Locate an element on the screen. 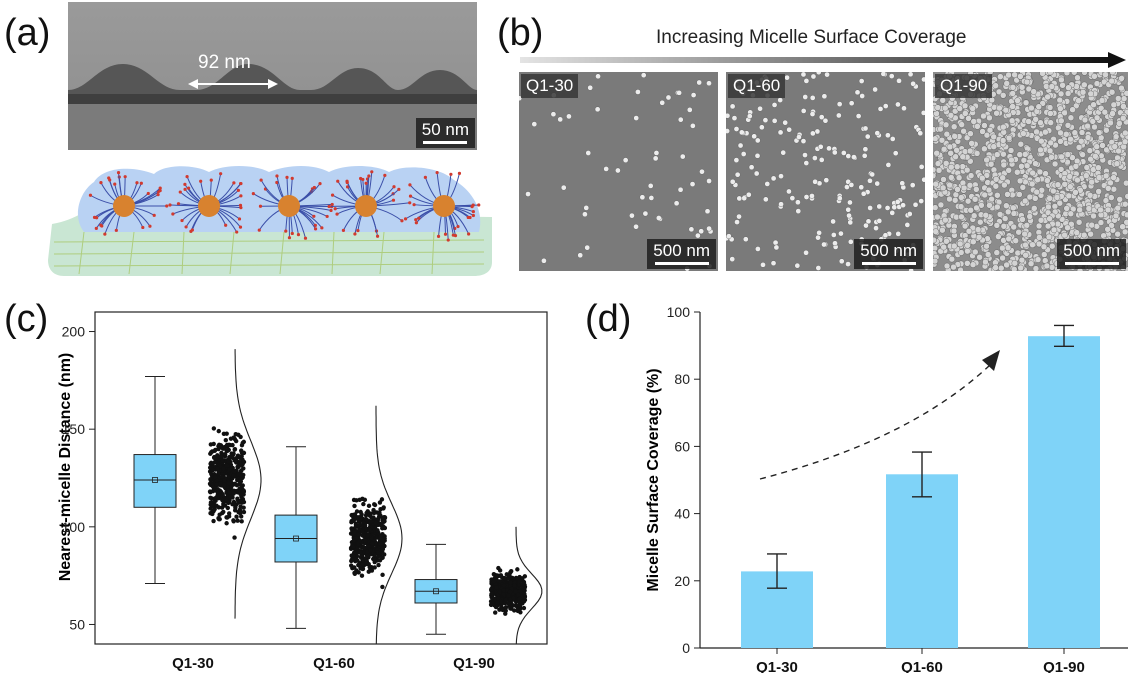 The image size is (1128, 673). distance-arrow is located at coordinates (233, 84).